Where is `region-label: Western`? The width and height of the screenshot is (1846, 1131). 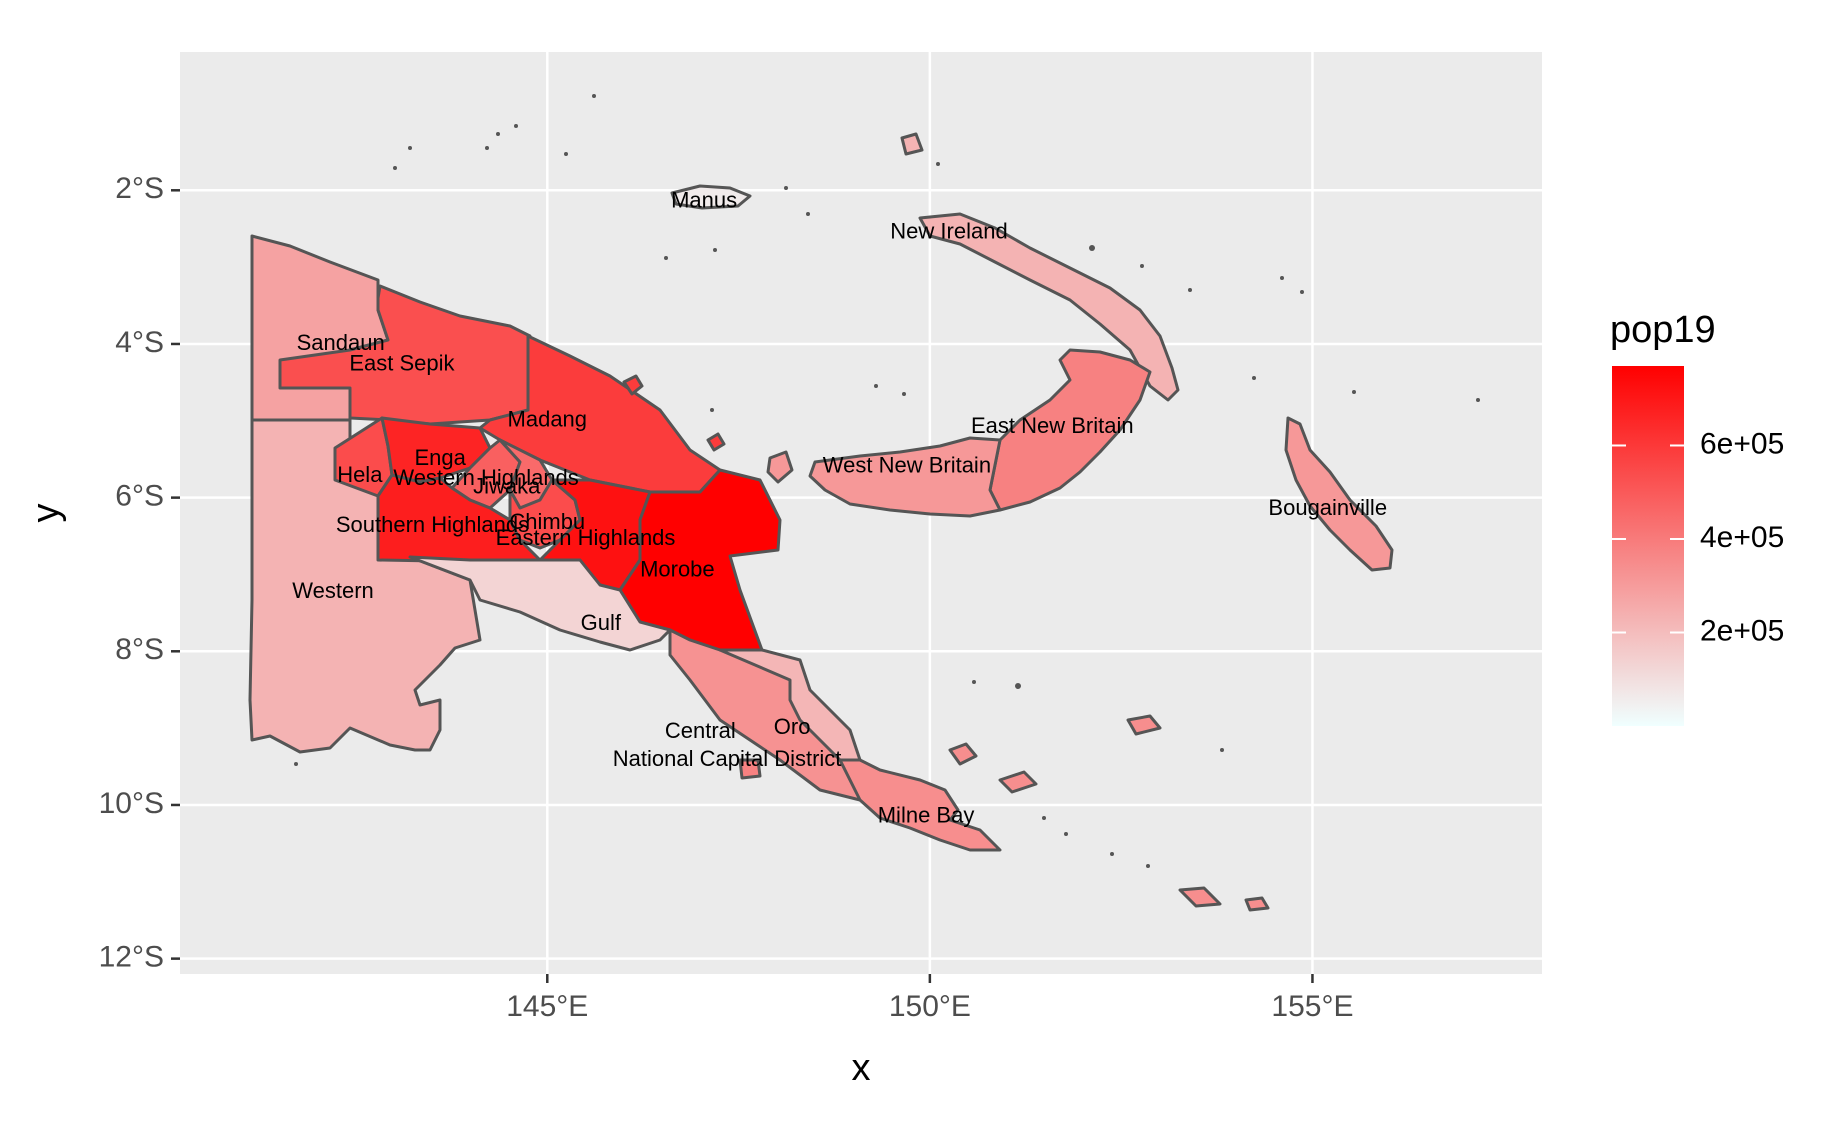 region-label: Western is located at coordinates (333, 590).